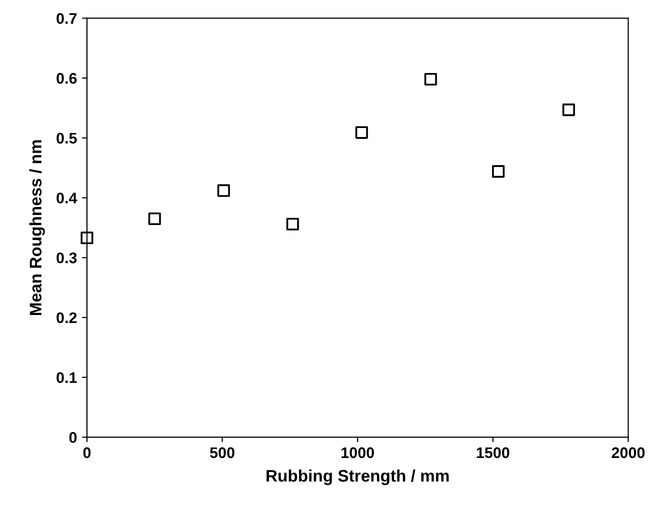 Image resolution: width=649 pixels, height=506 pixels. Describe the element at coordinates (66, 318) in the screenshot. I see `y-tick-label: 0.2` at that location.